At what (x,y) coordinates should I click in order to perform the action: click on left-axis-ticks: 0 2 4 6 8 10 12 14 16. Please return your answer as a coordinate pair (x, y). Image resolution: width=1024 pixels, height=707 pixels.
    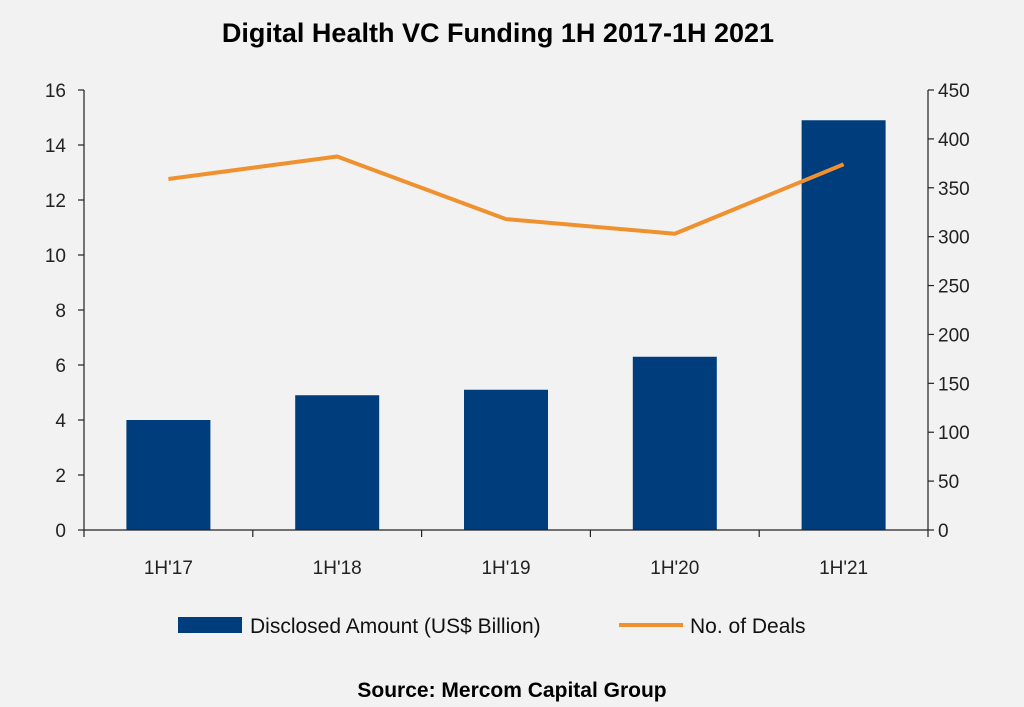
    Looking at the image, I should click on (64, 311).